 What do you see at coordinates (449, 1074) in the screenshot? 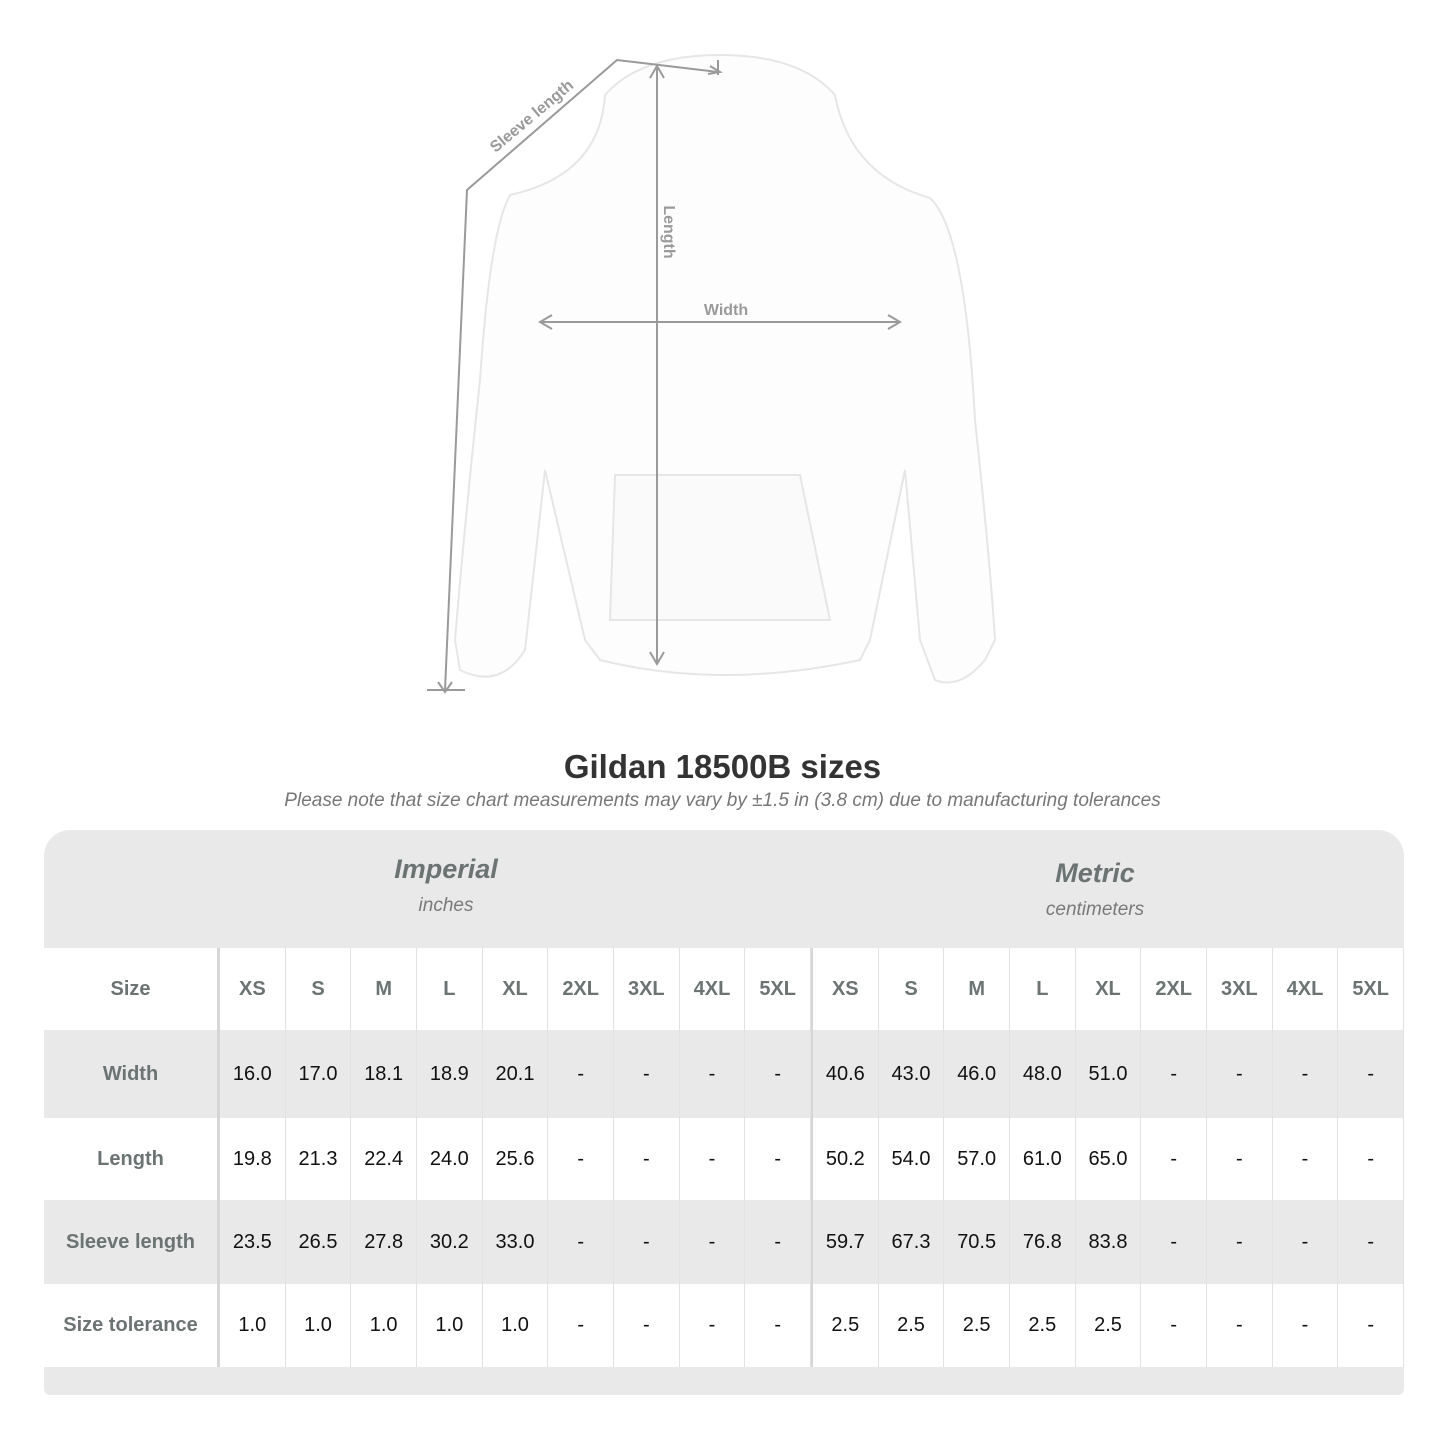
I see `imperial-value: 18.9` at bounding box center [449, 1074].